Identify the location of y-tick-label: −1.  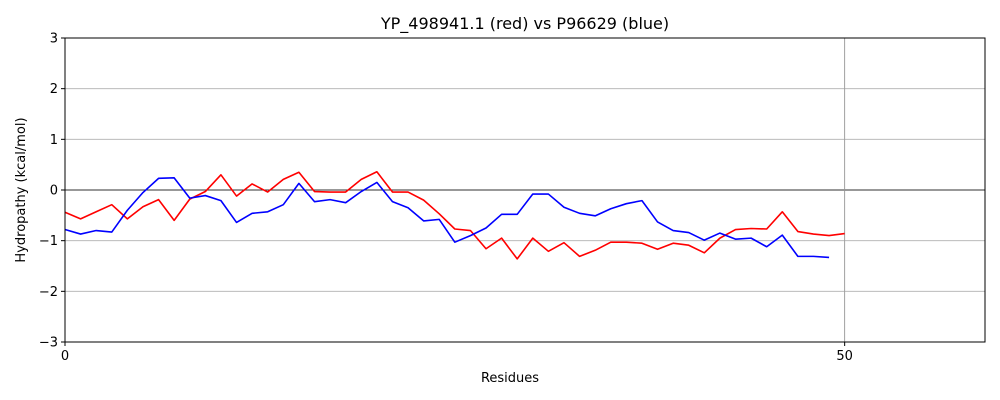
(48, 241).